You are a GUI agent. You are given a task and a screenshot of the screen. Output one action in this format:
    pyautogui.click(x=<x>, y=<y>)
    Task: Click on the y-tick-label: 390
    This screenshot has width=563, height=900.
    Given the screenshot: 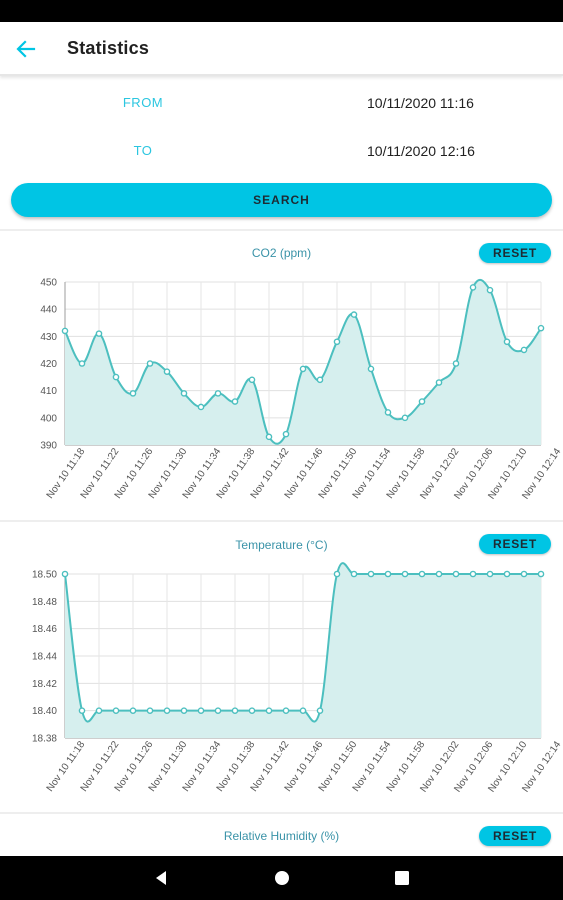 What is the action you would take?
    pyautogui.click(x=48, y=446)
    